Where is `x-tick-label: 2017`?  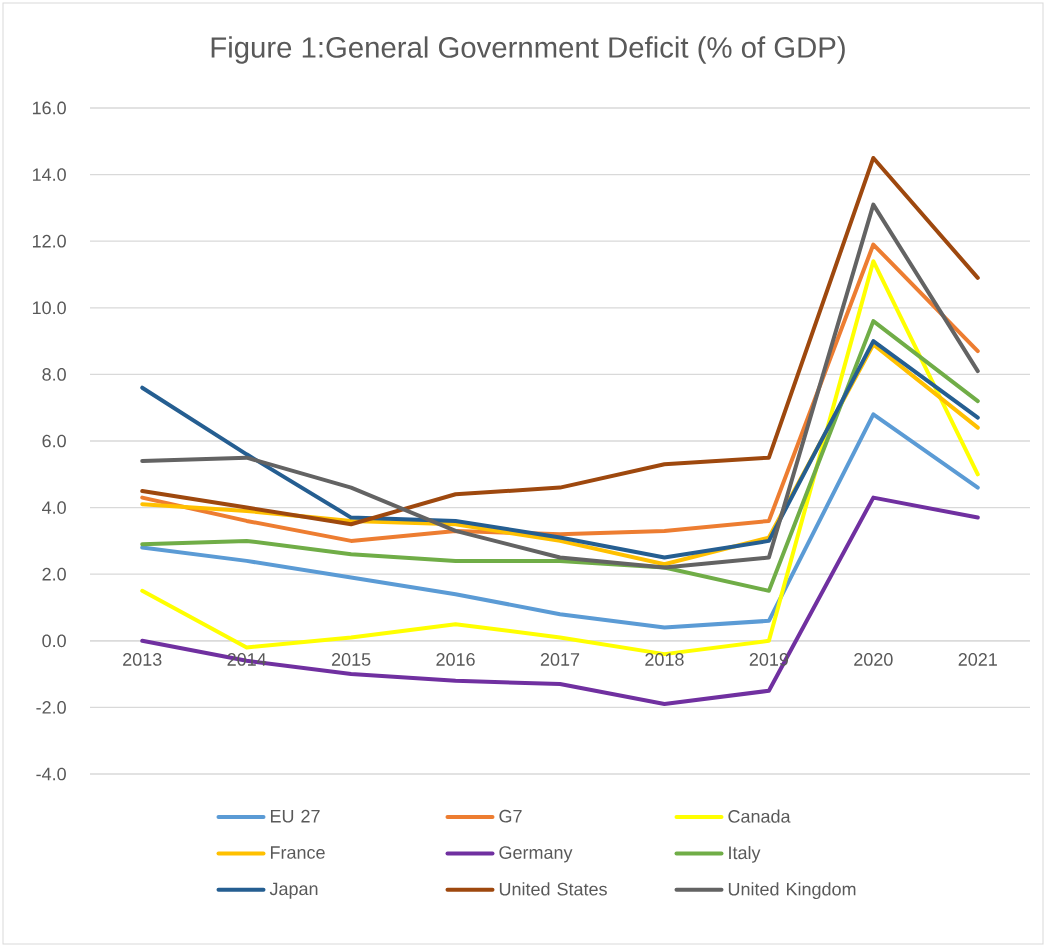
x-tick-label: 2017 is located at coordinates (560, 659).